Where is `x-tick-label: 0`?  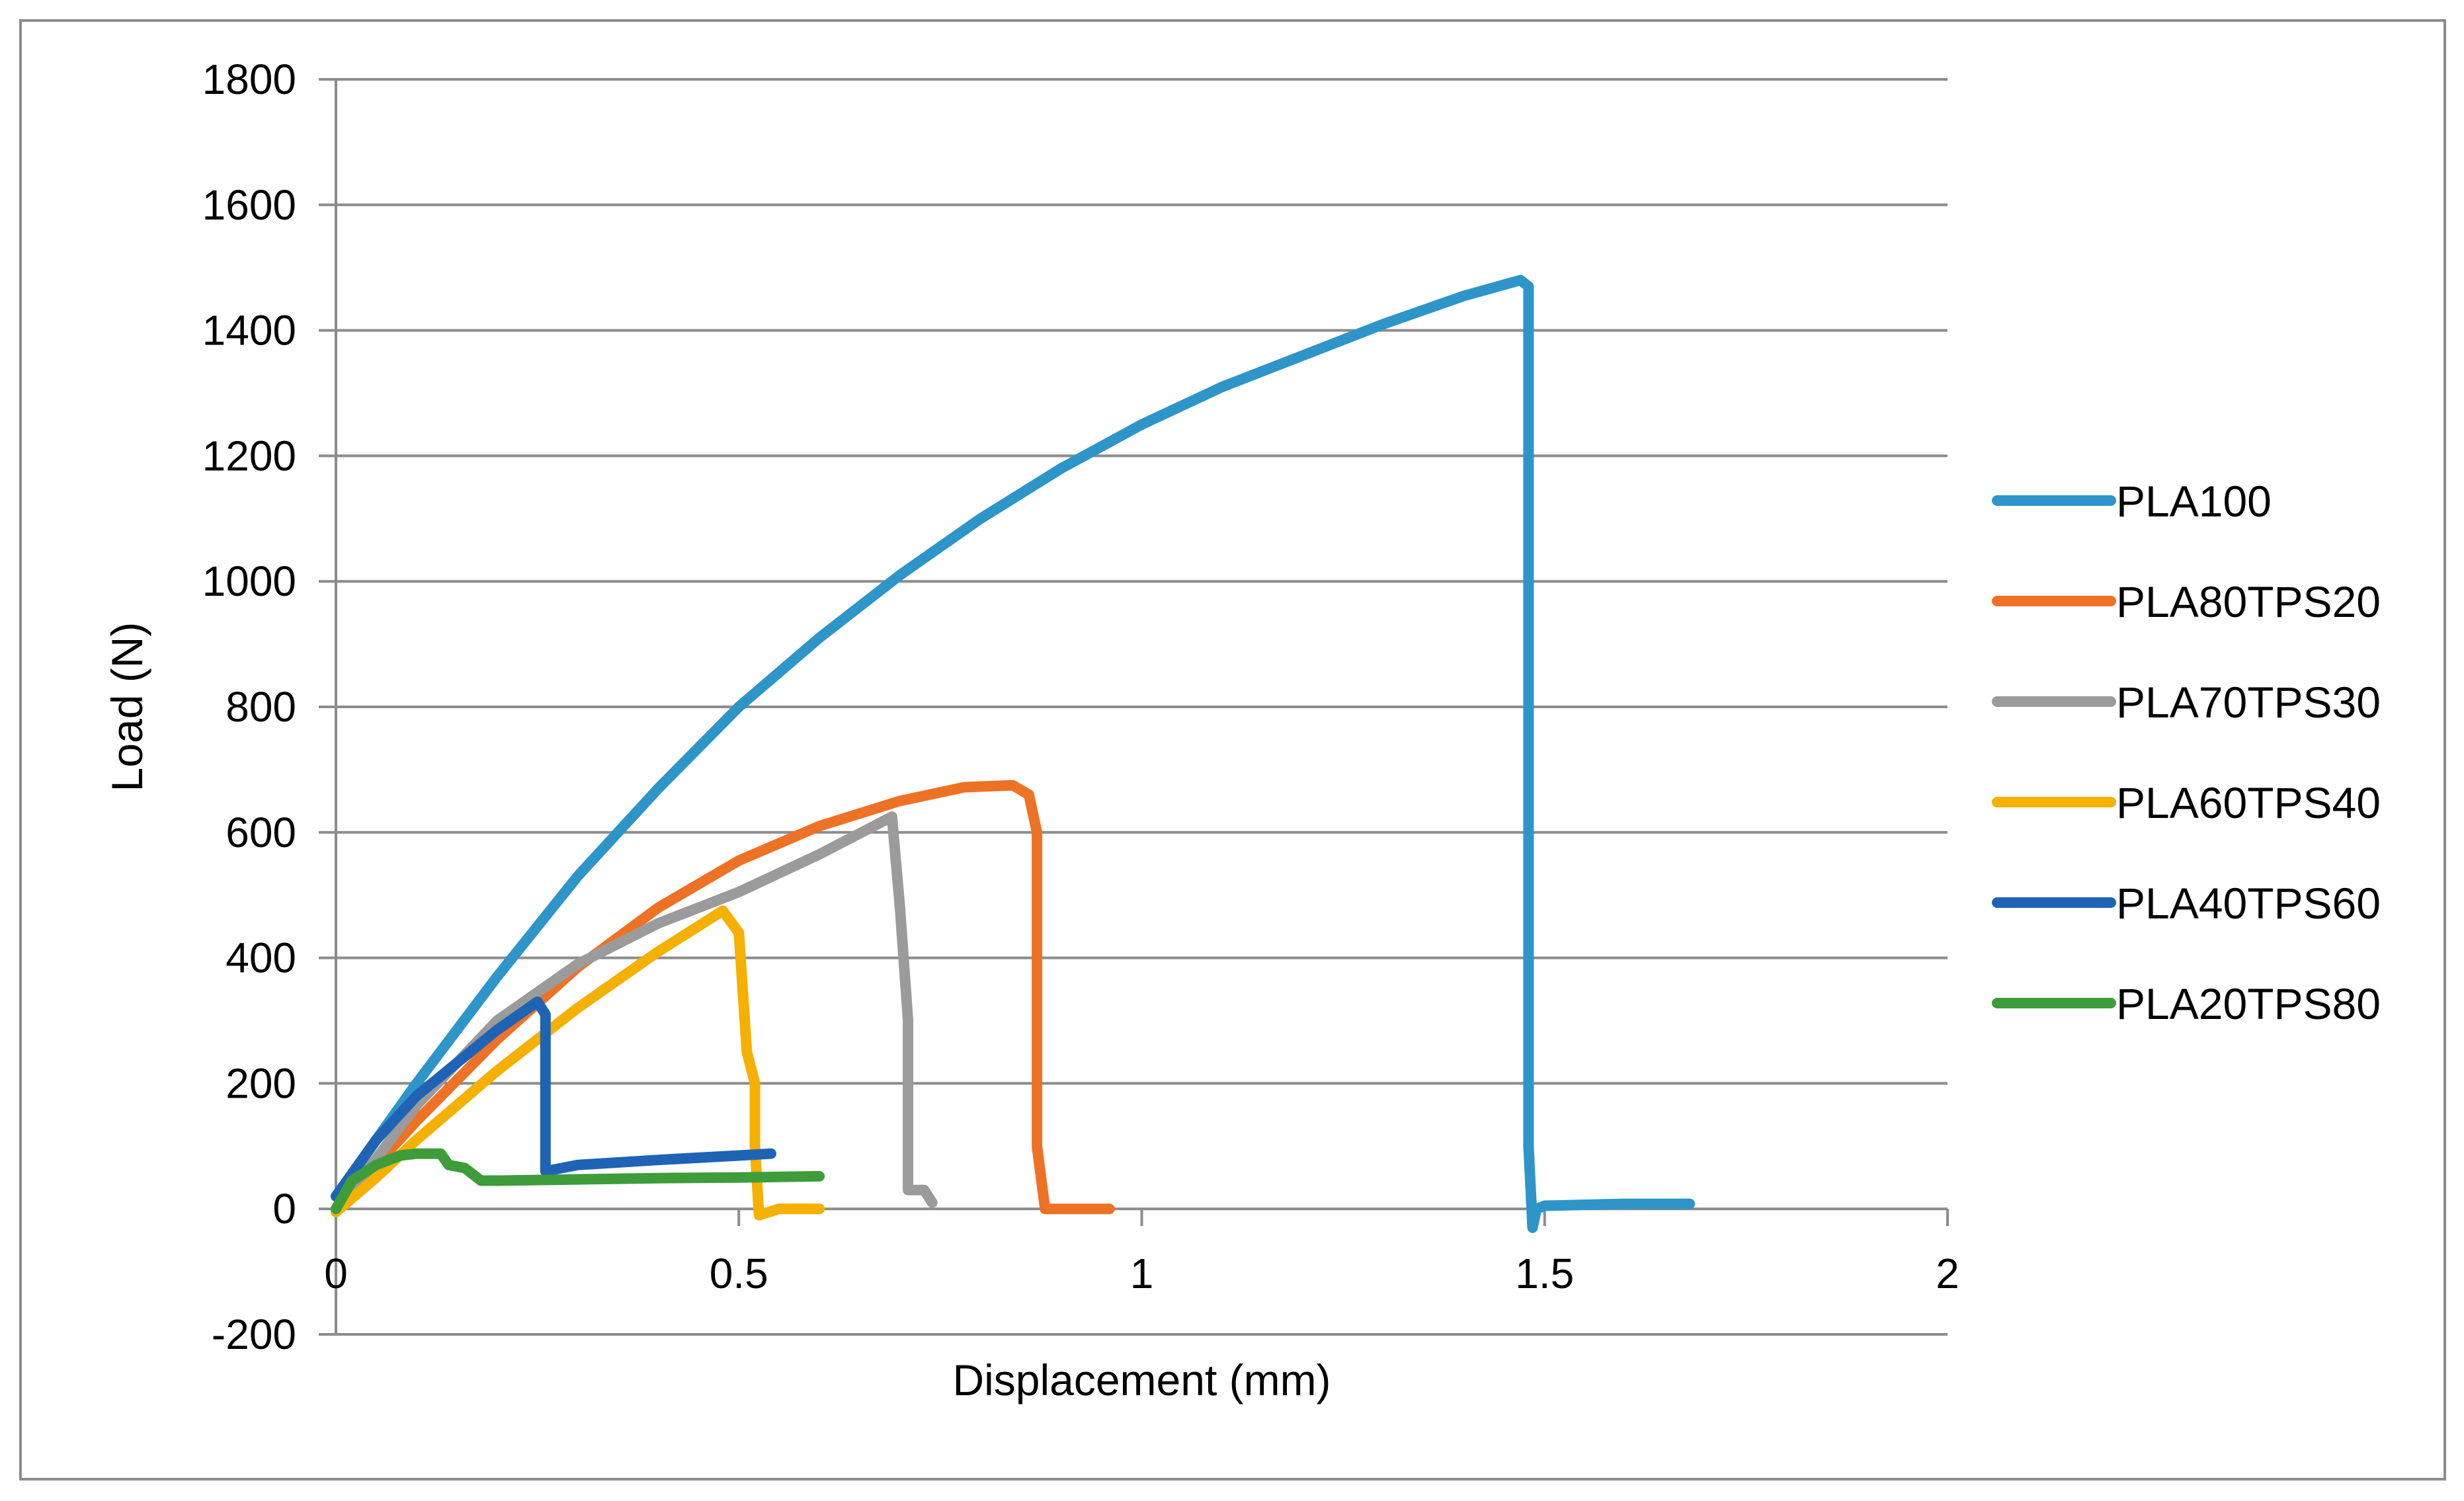
x-tick-label: 0 is located at coordinates (336, 1273).